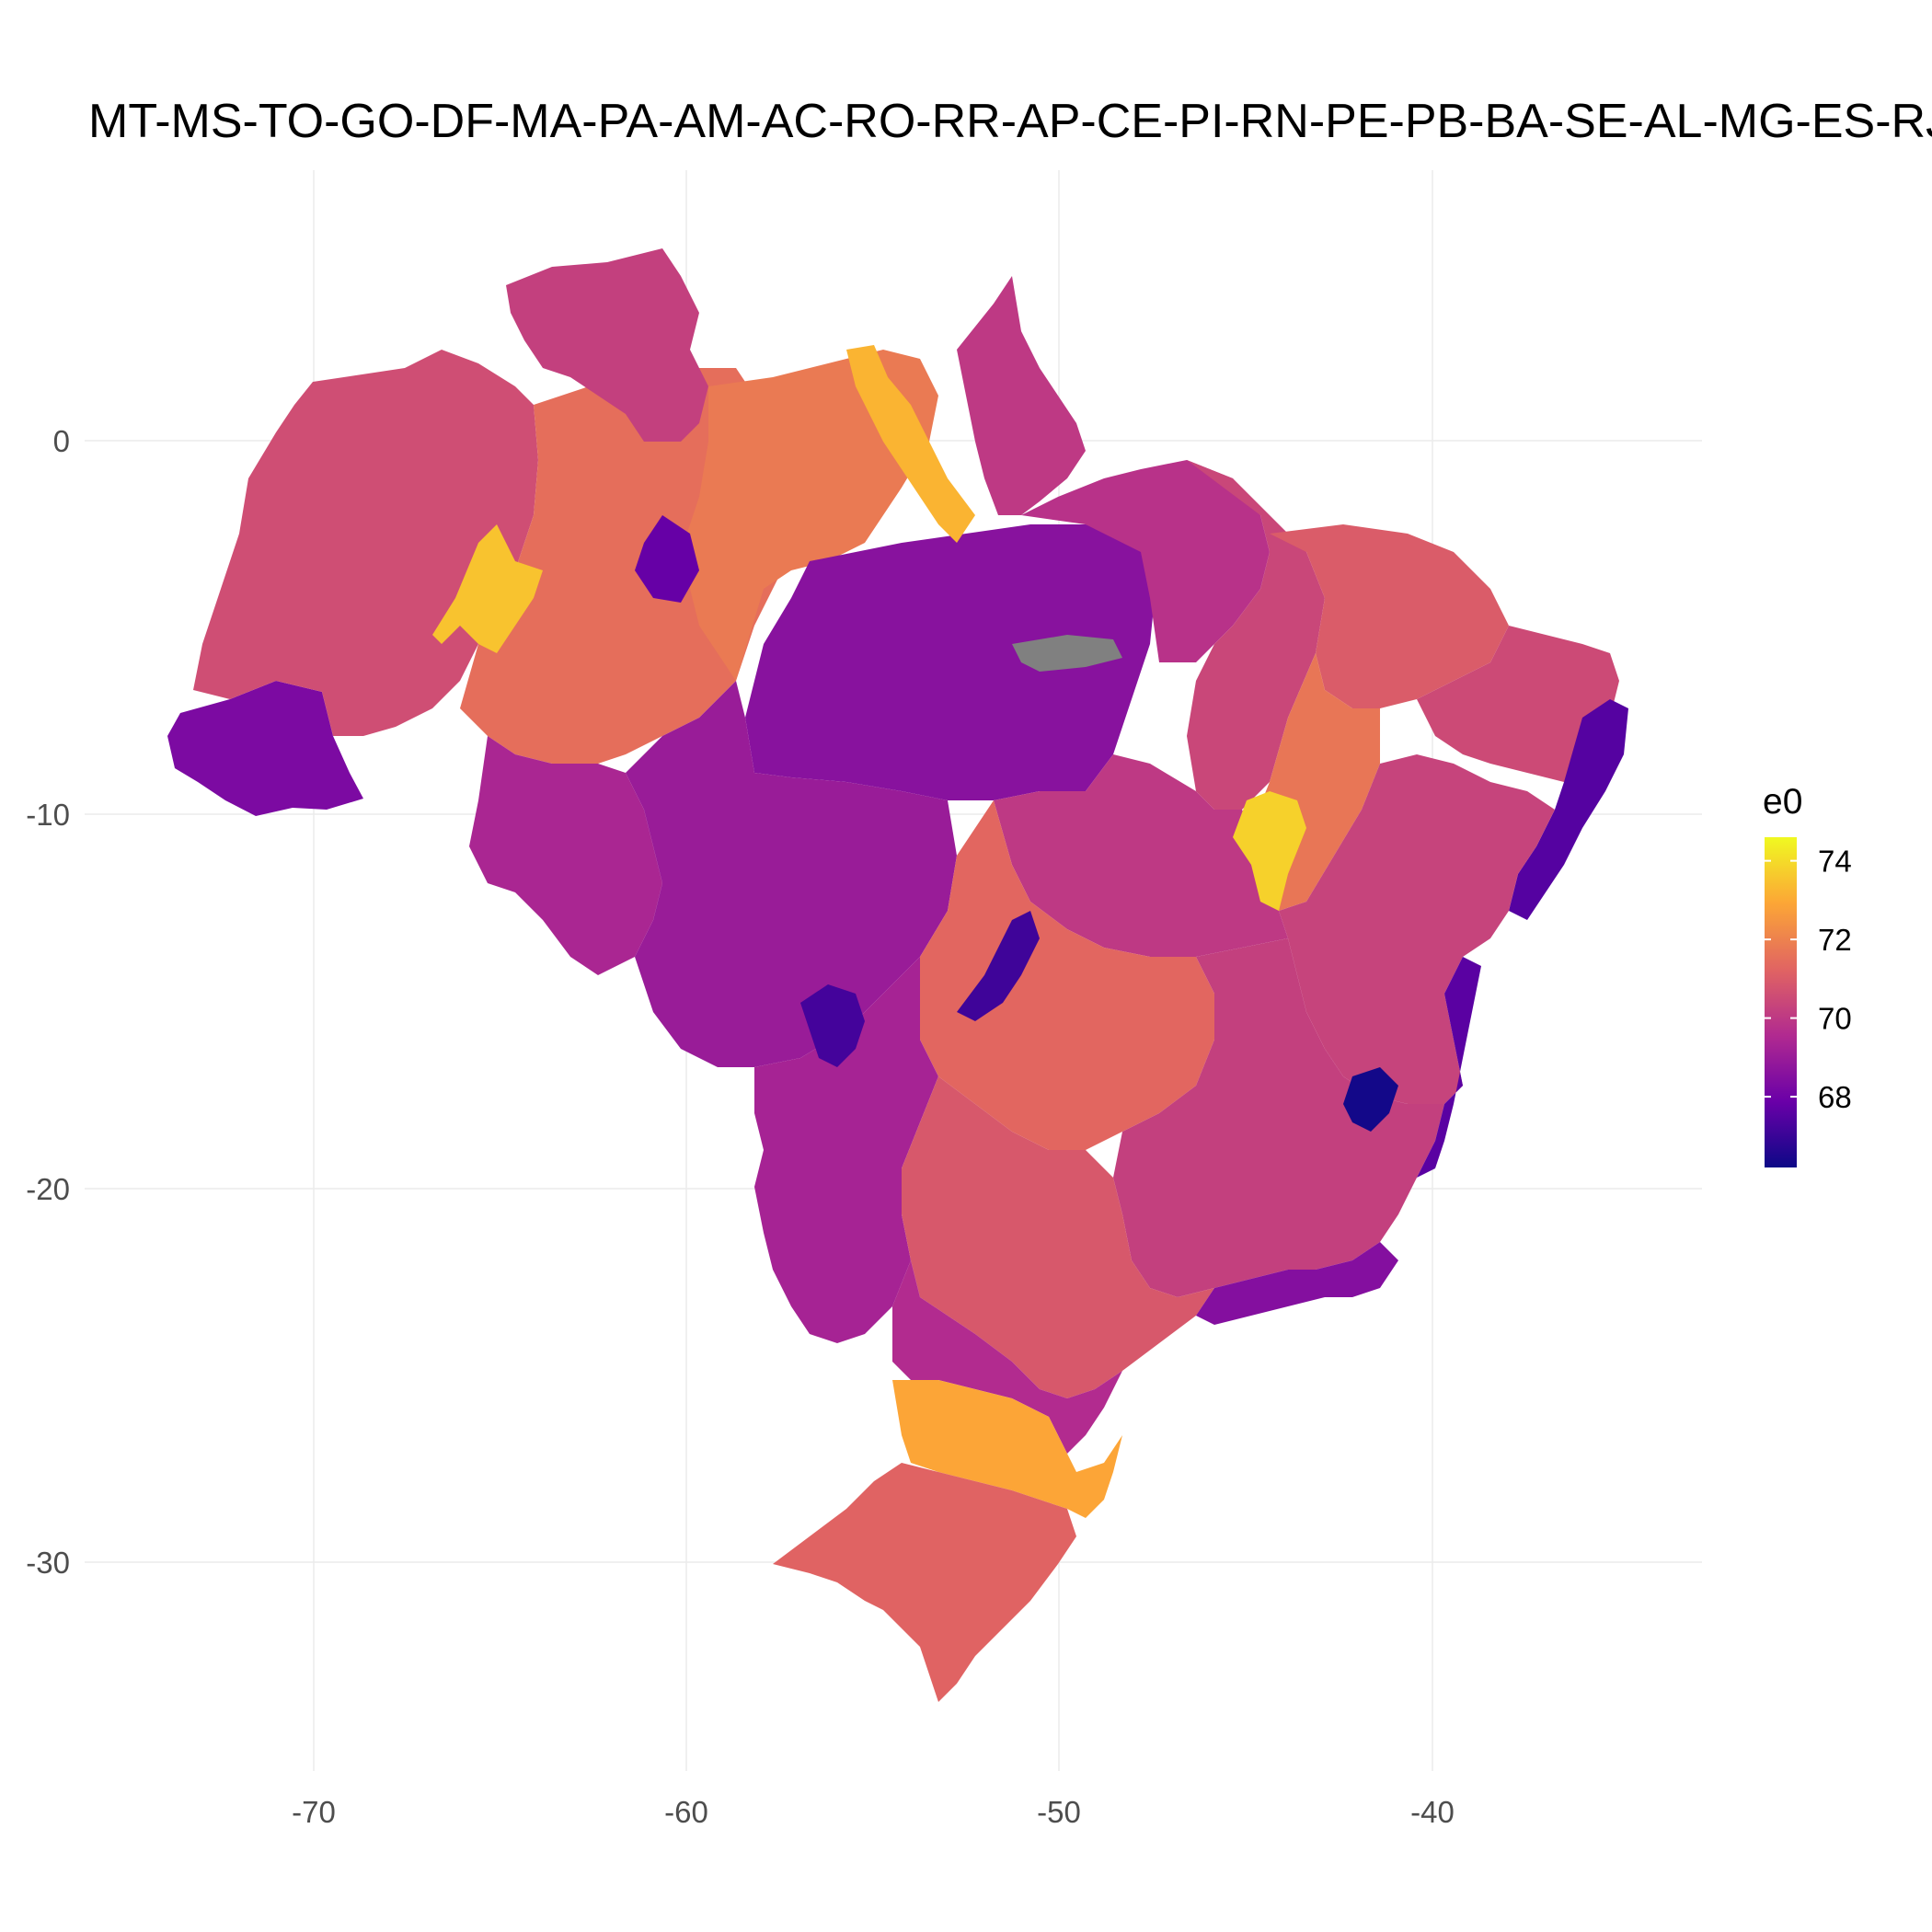 The height and width of the screenshot is (1932, 1932). I want to click on legend-ticks, so click(1781, 978).